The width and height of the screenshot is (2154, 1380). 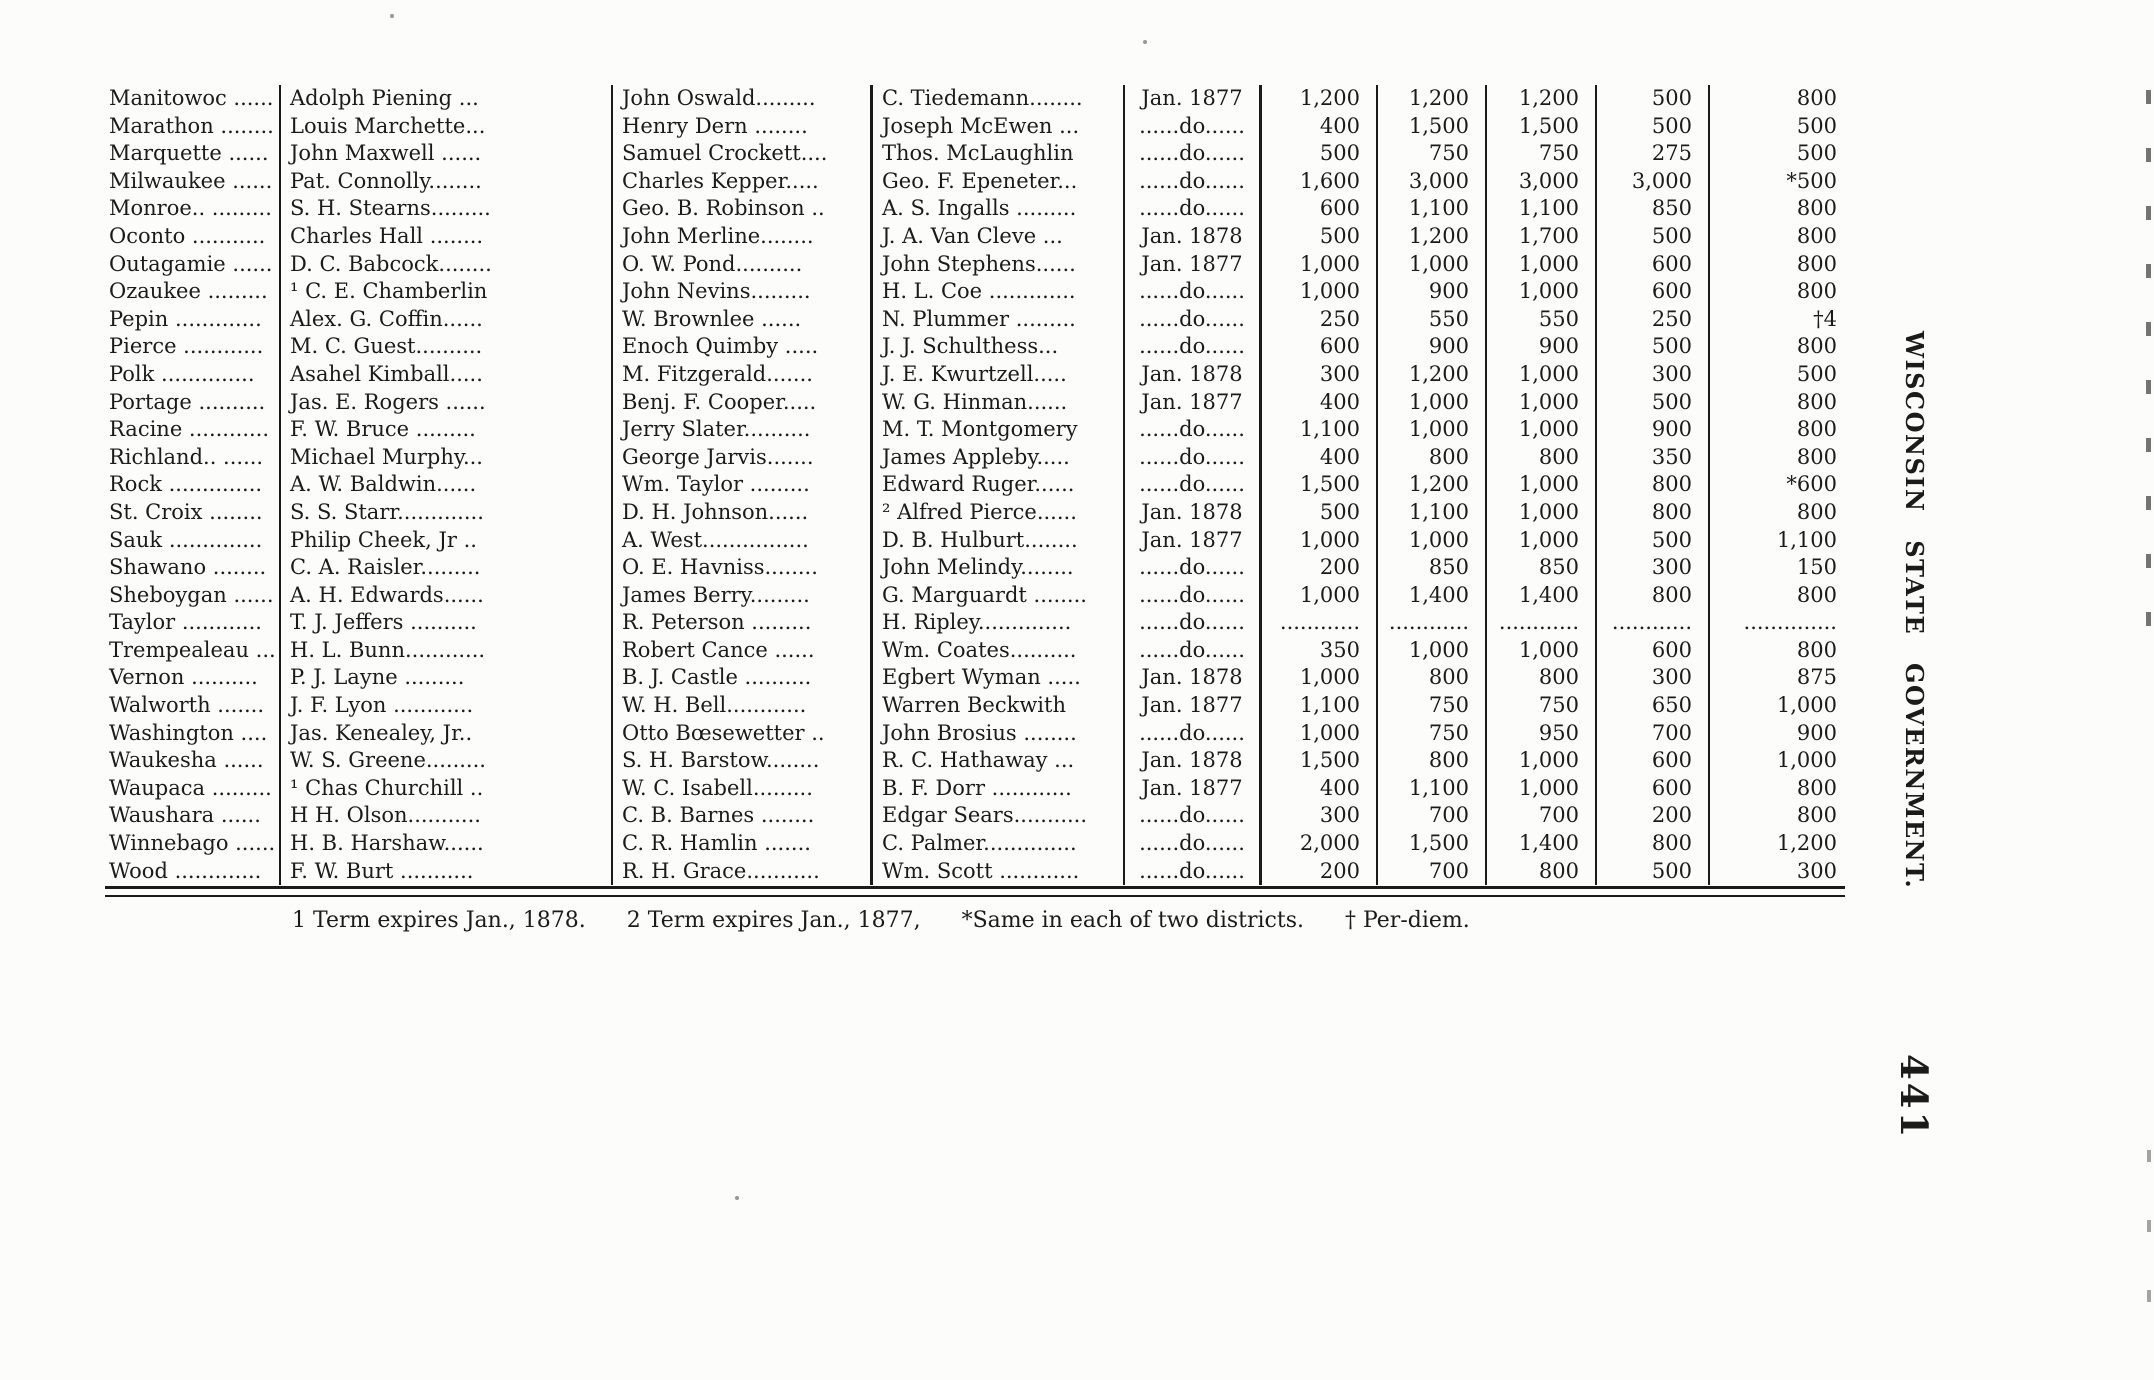 What do you see at coordinates (392, 16) in the screenshot?
I see `scan-speck` at bounding box center [392, 16].